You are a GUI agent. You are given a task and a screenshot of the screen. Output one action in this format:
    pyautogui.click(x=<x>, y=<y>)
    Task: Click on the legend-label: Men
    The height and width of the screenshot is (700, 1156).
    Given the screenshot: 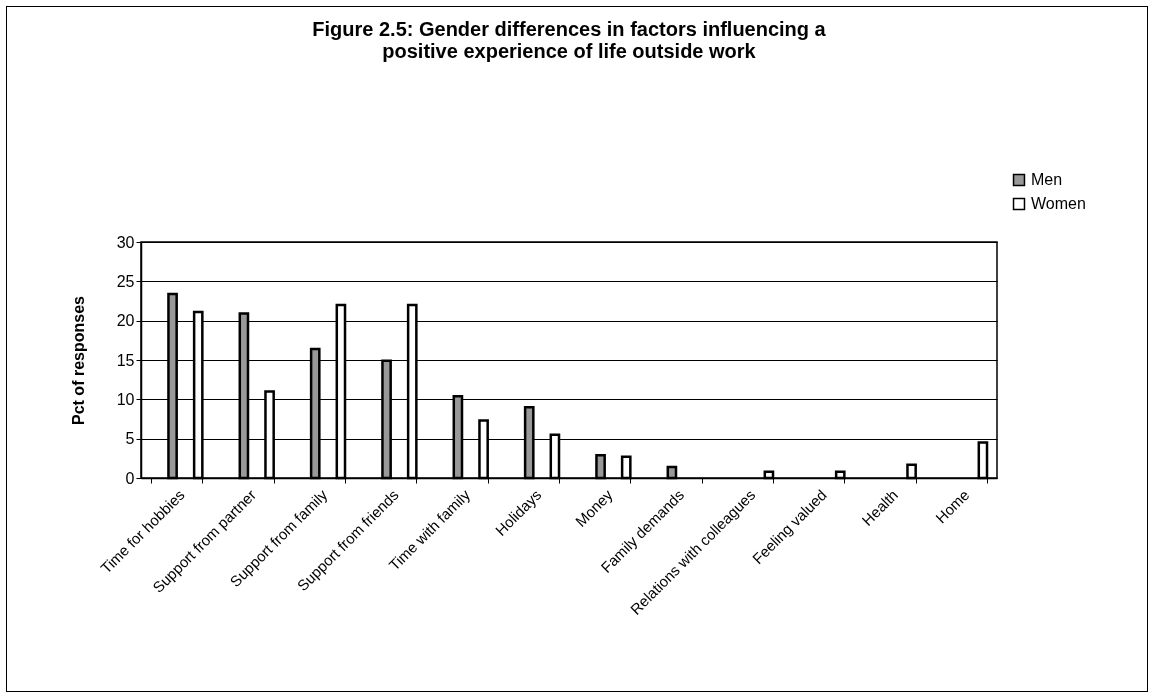 What is the action you would take?
    pyautogui.click(x=1047, y=179)
    